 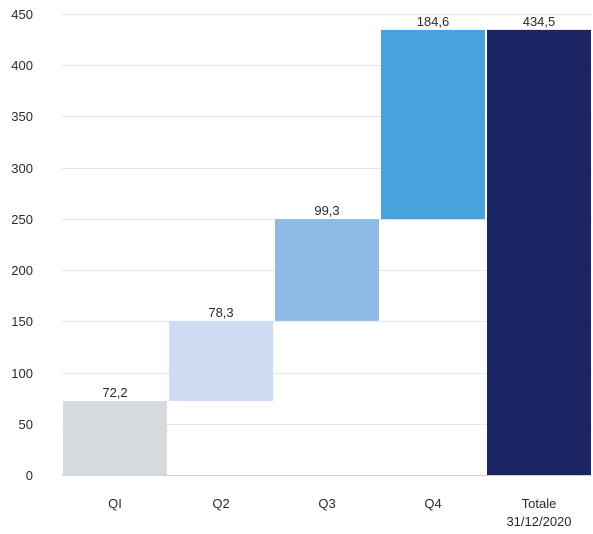 I want to click on category-label: Q4, so click(x=432, y=503).